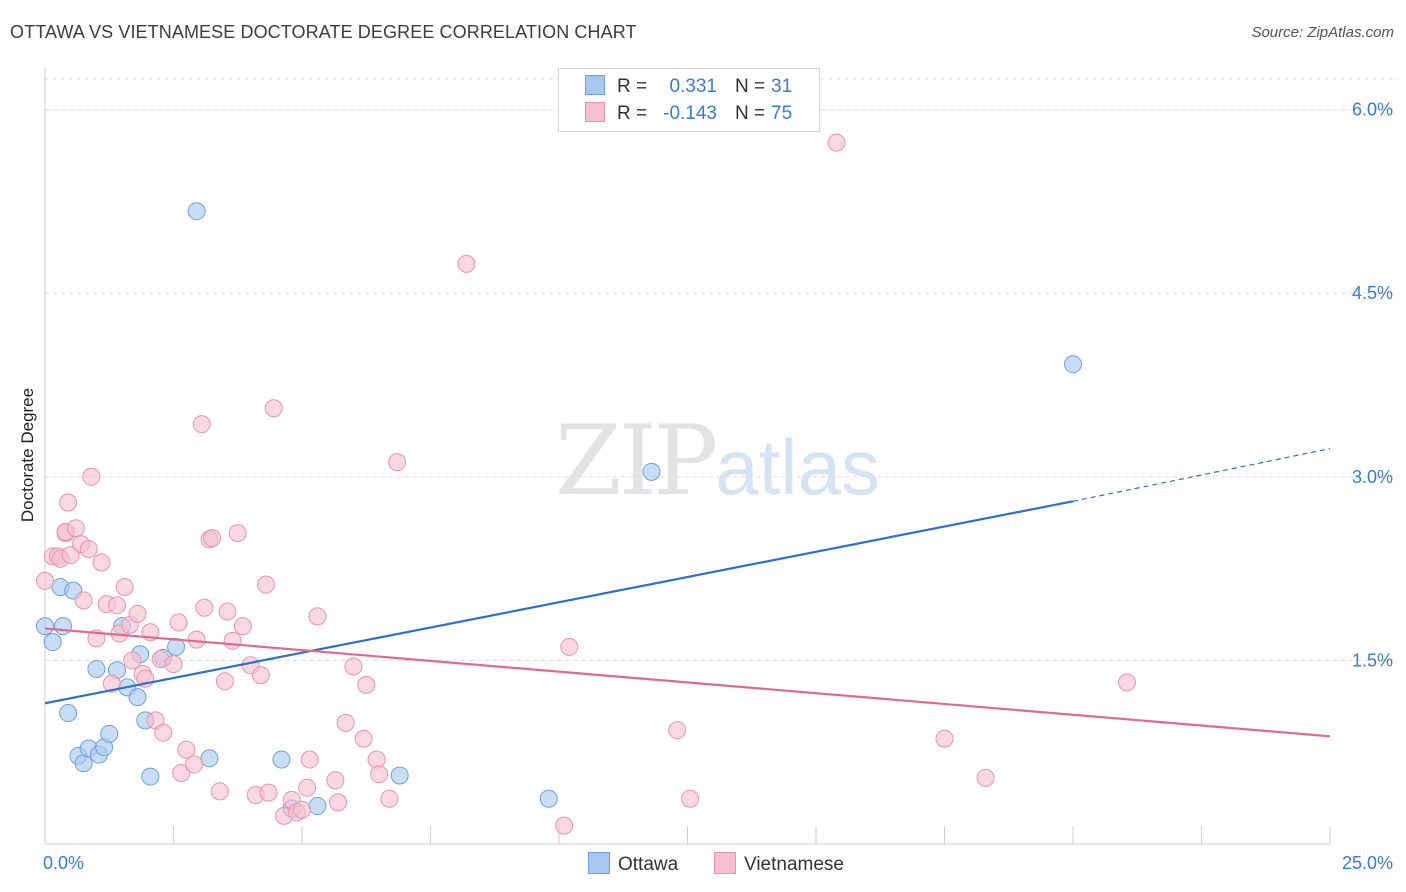 The image size is (1406, 892). What do you see at coordinates (794, 864) in the screenshot?
I see `bottom-legend-label-vietnamese: Vietnamese` at bounding box center [794, 864].